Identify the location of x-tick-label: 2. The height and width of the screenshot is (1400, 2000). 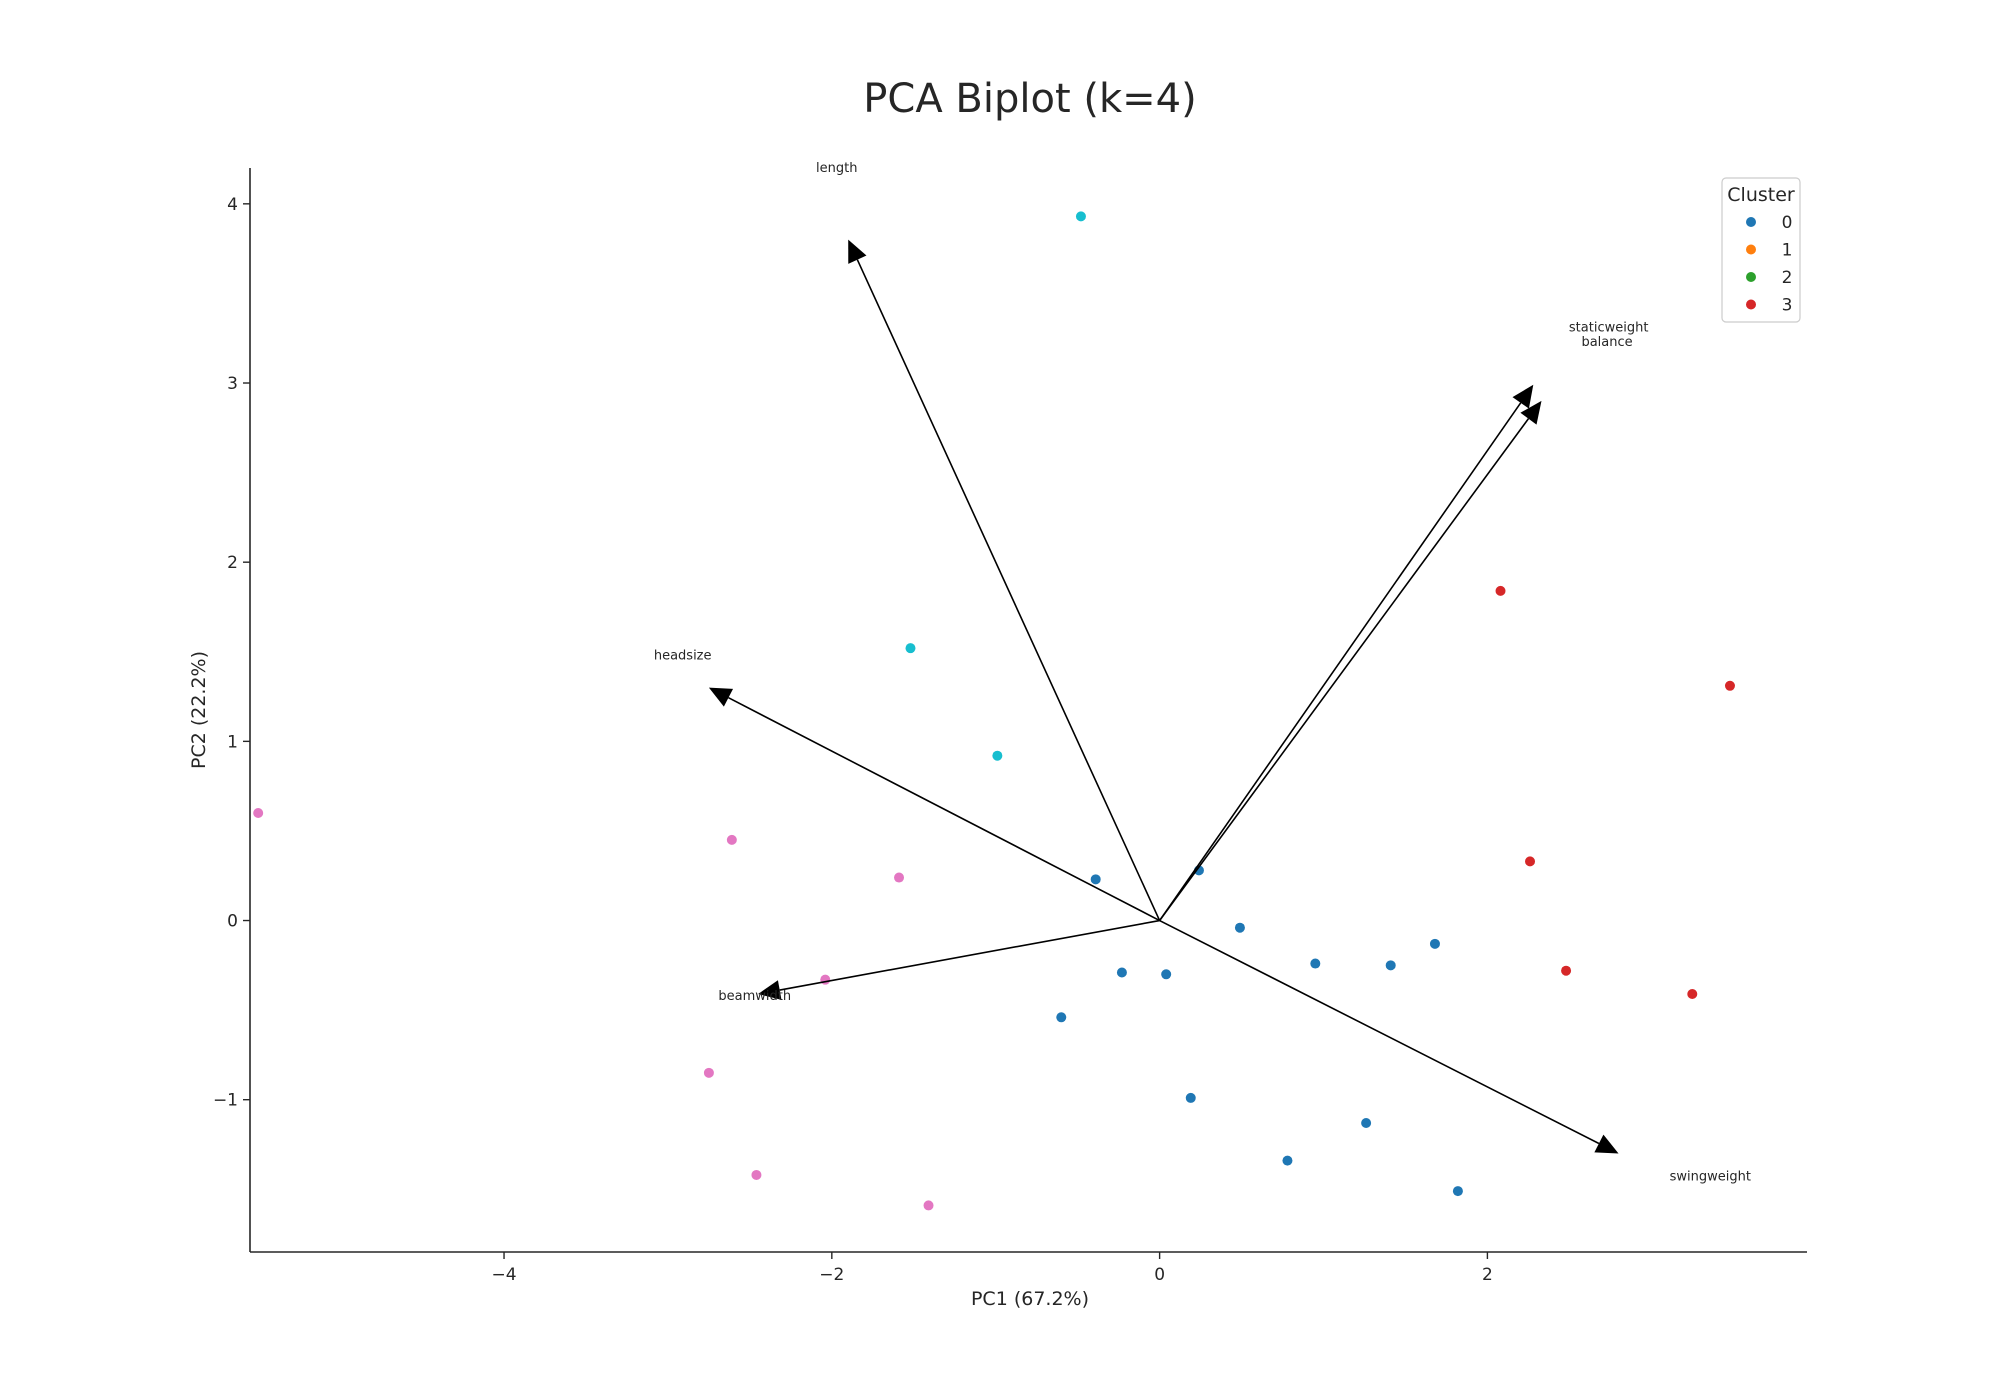
(1487, 1275).